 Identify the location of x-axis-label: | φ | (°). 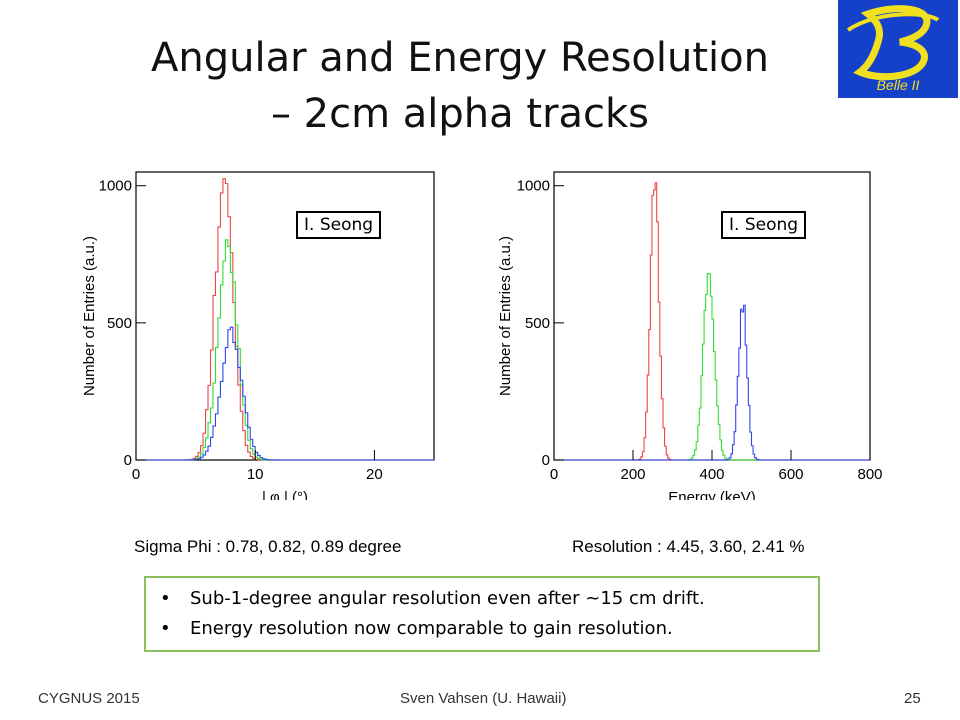
(285, 494).